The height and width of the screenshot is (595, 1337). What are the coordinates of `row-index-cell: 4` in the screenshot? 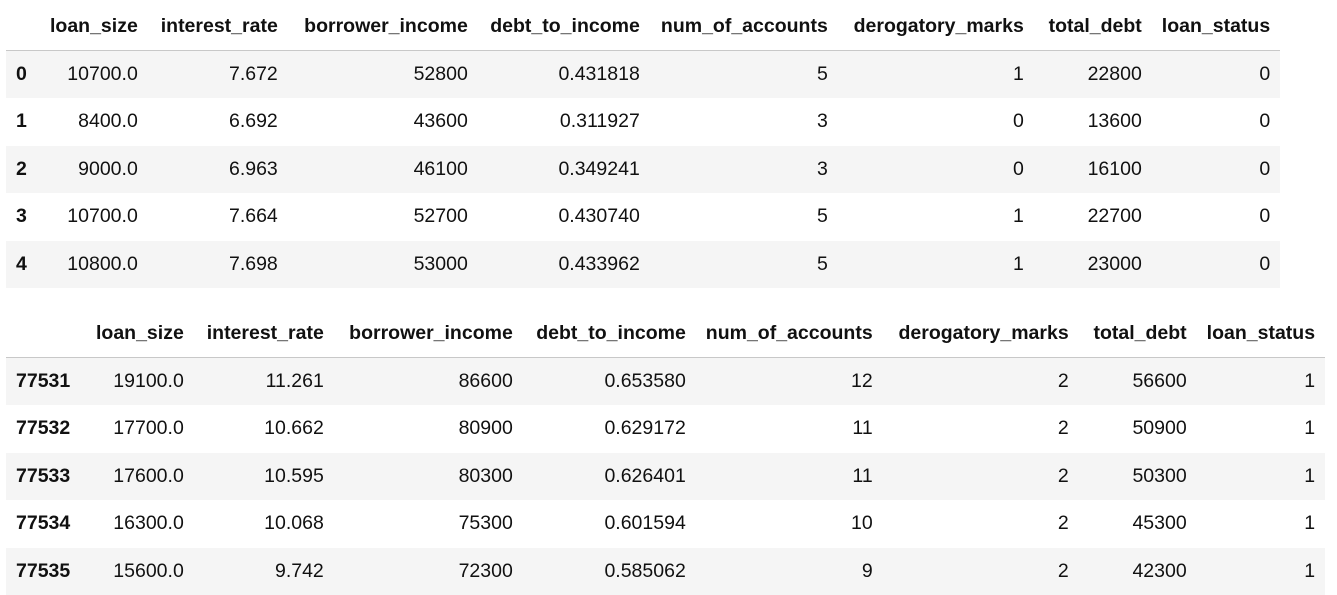 It's located at (23, 265).